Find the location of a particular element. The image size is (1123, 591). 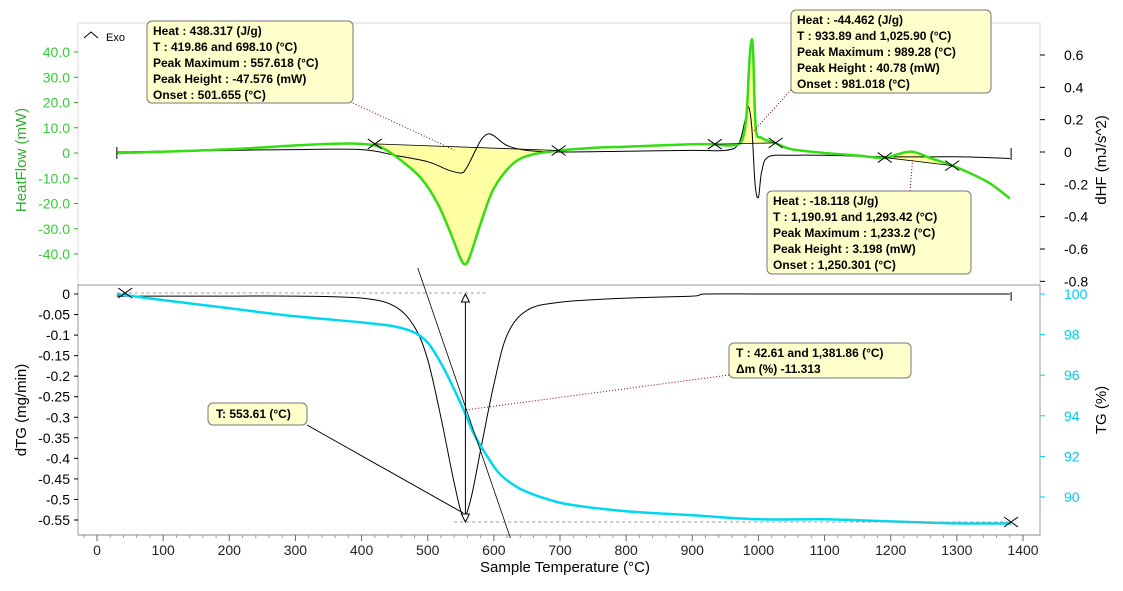

annotation-4-line-1: T : 42.61 and 1,381.86 (°C) is located at coordinates (810, 353).